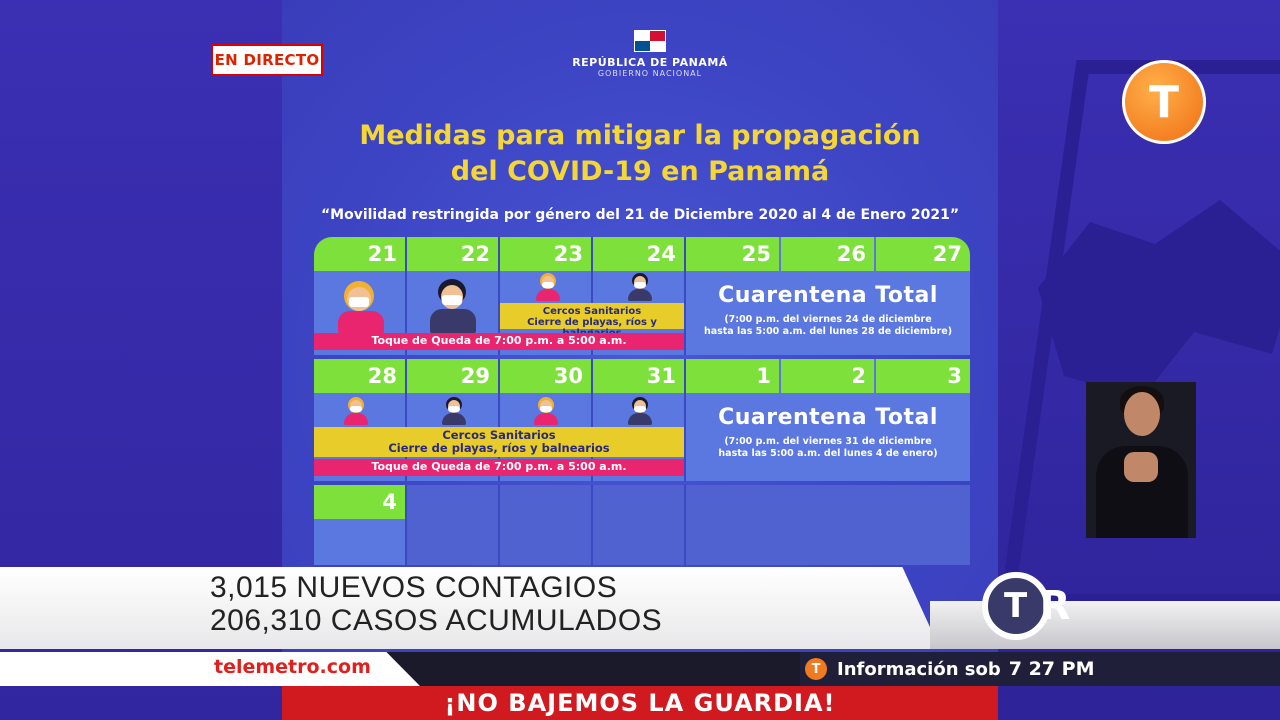  Describe the element at coordinates (650, 41) in the screenshot. I see `panama-flag-icon` at that location.